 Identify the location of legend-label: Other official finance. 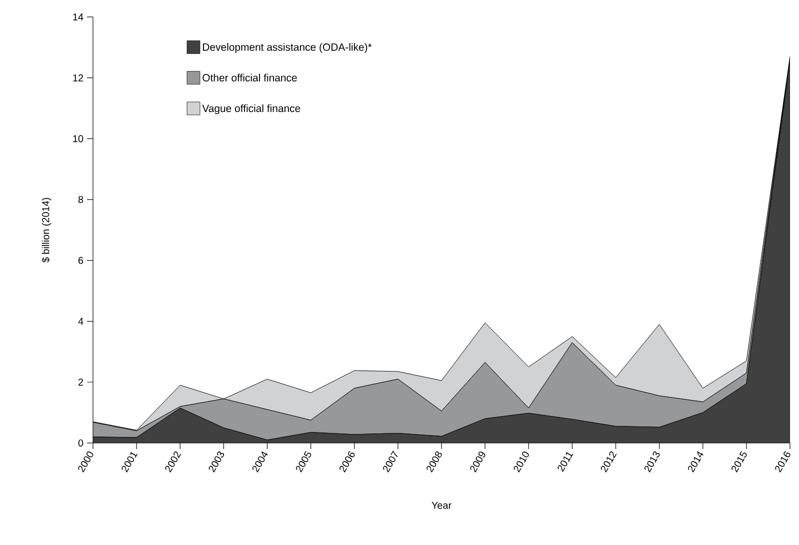
(249, 78).